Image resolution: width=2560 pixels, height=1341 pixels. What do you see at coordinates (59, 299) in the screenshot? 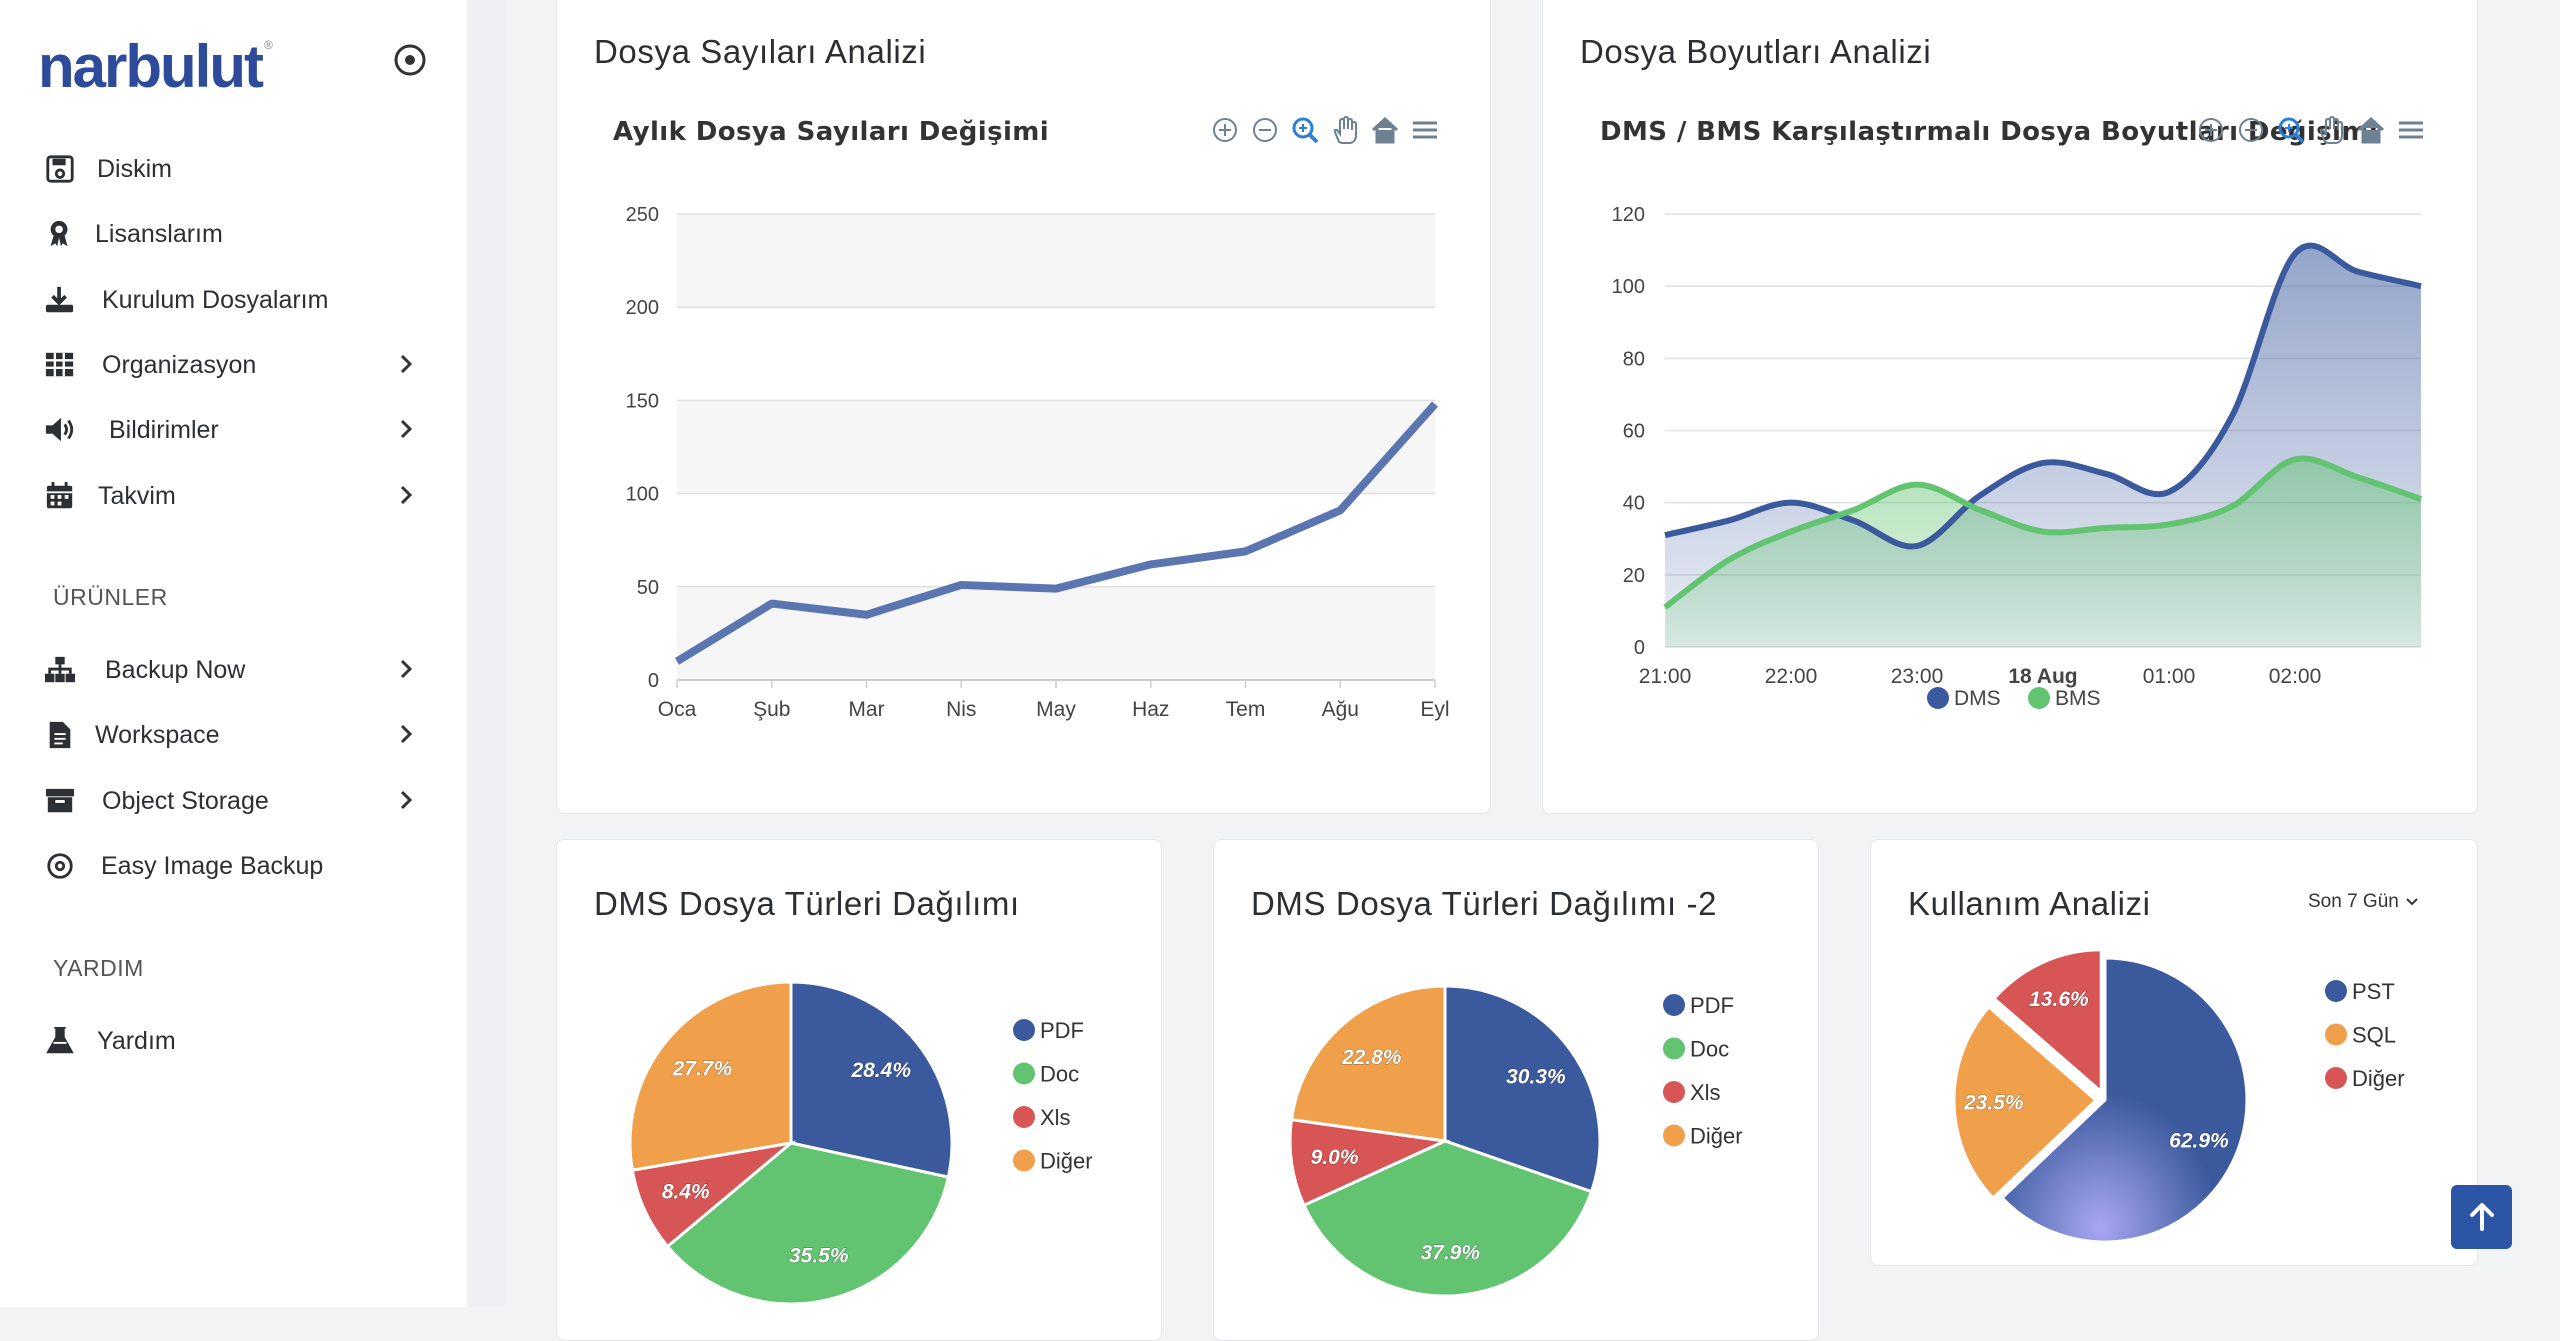
I see `download-icon` at bounding box center [59, 299].